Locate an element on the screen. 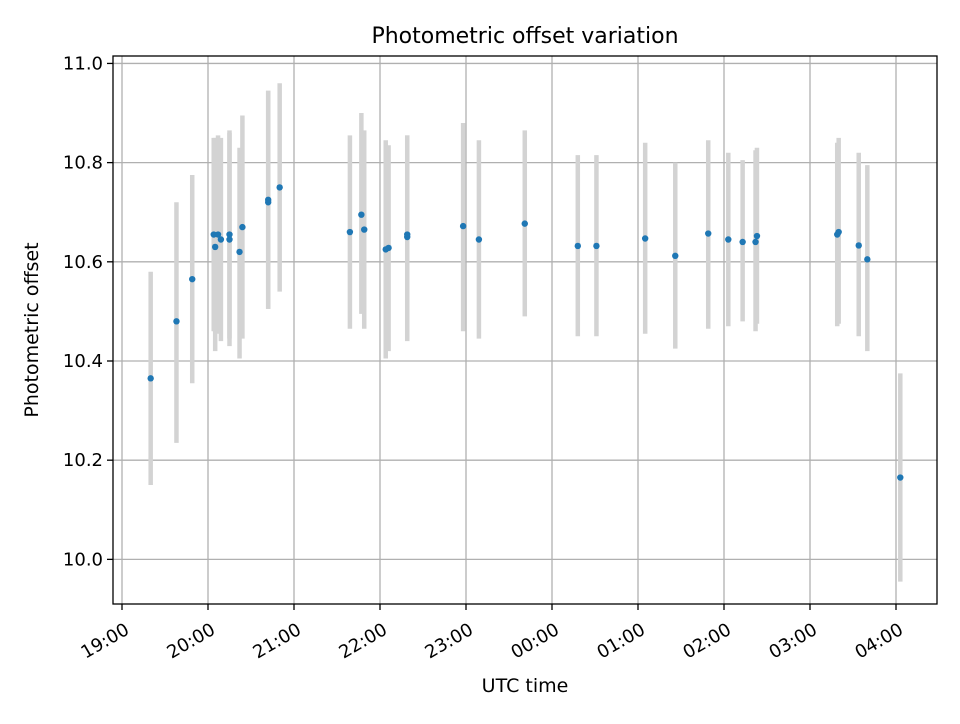  y-tick-label: 10.0 is located at coordinates (83, 559).